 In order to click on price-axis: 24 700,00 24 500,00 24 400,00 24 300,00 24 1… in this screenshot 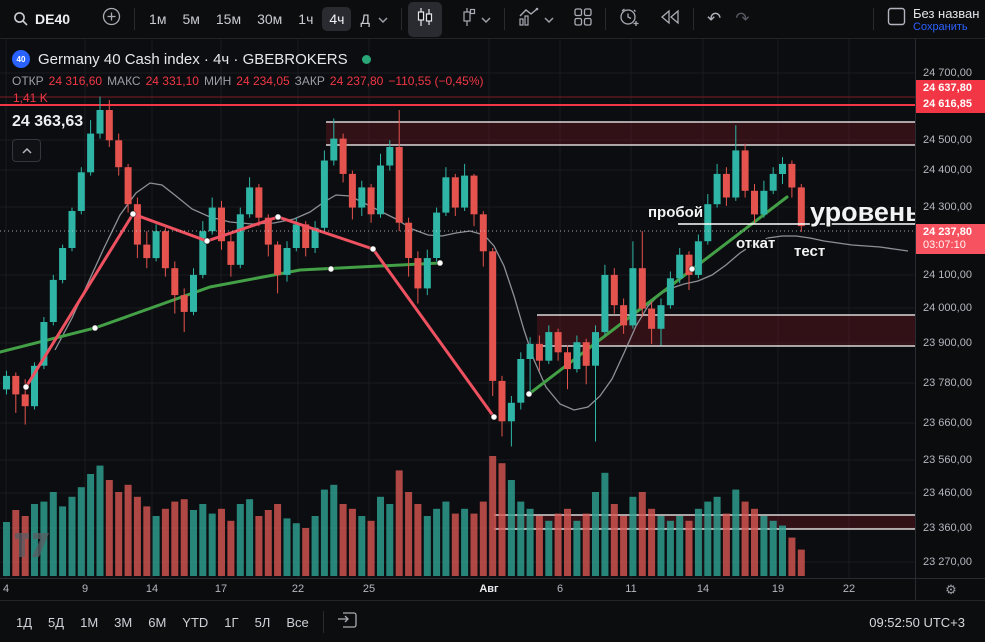, I will do `click(950, 308)`.